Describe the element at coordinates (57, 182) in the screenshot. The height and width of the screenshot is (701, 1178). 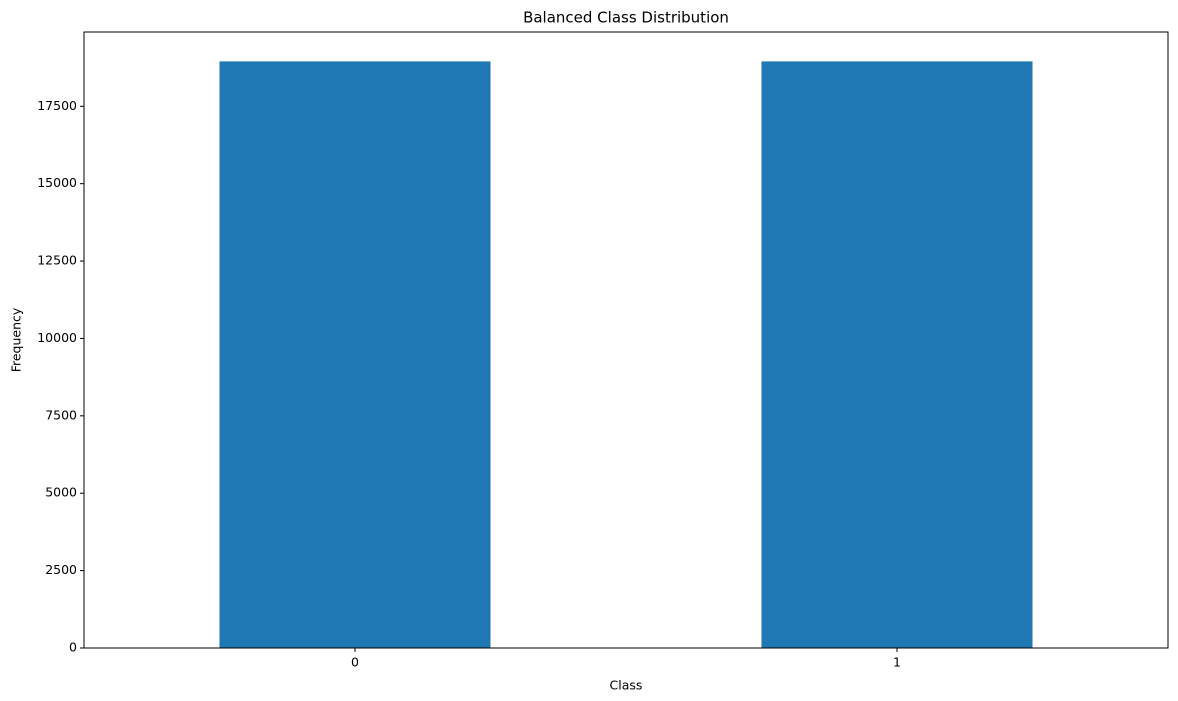
I see `y-tick-label: 15000` at that location.